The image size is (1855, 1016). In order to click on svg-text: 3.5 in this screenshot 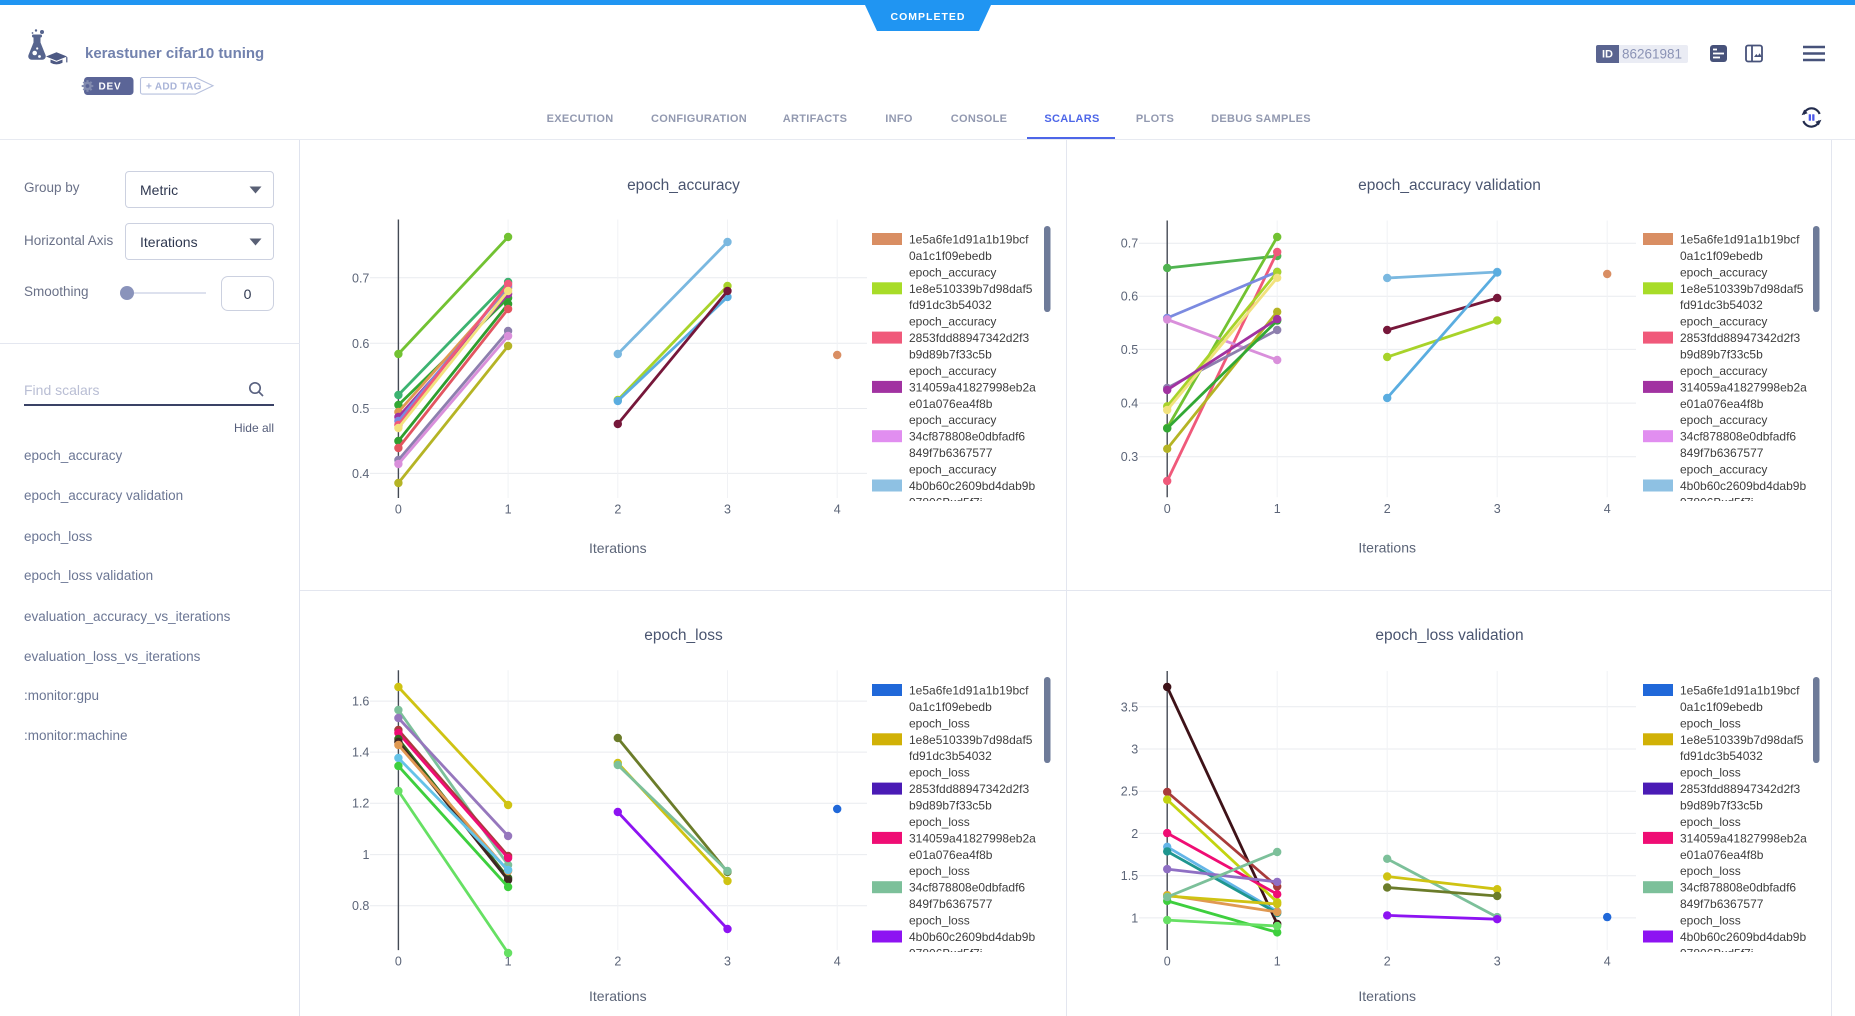, I will do `click(1129, 707)`.